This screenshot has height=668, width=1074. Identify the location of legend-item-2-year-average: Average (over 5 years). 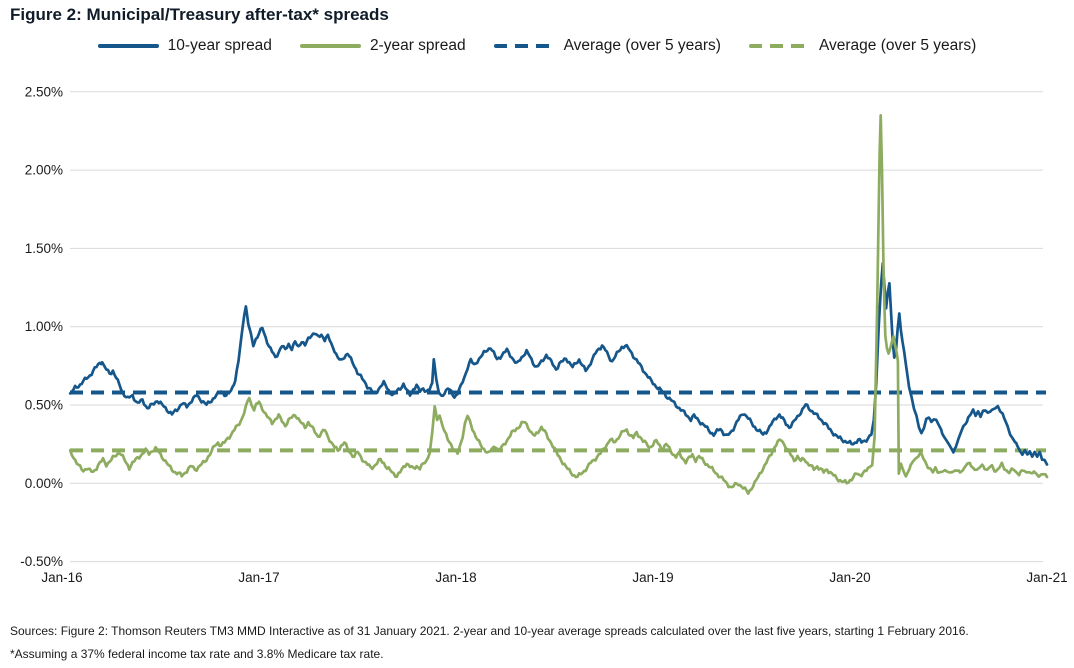
(862, 46).